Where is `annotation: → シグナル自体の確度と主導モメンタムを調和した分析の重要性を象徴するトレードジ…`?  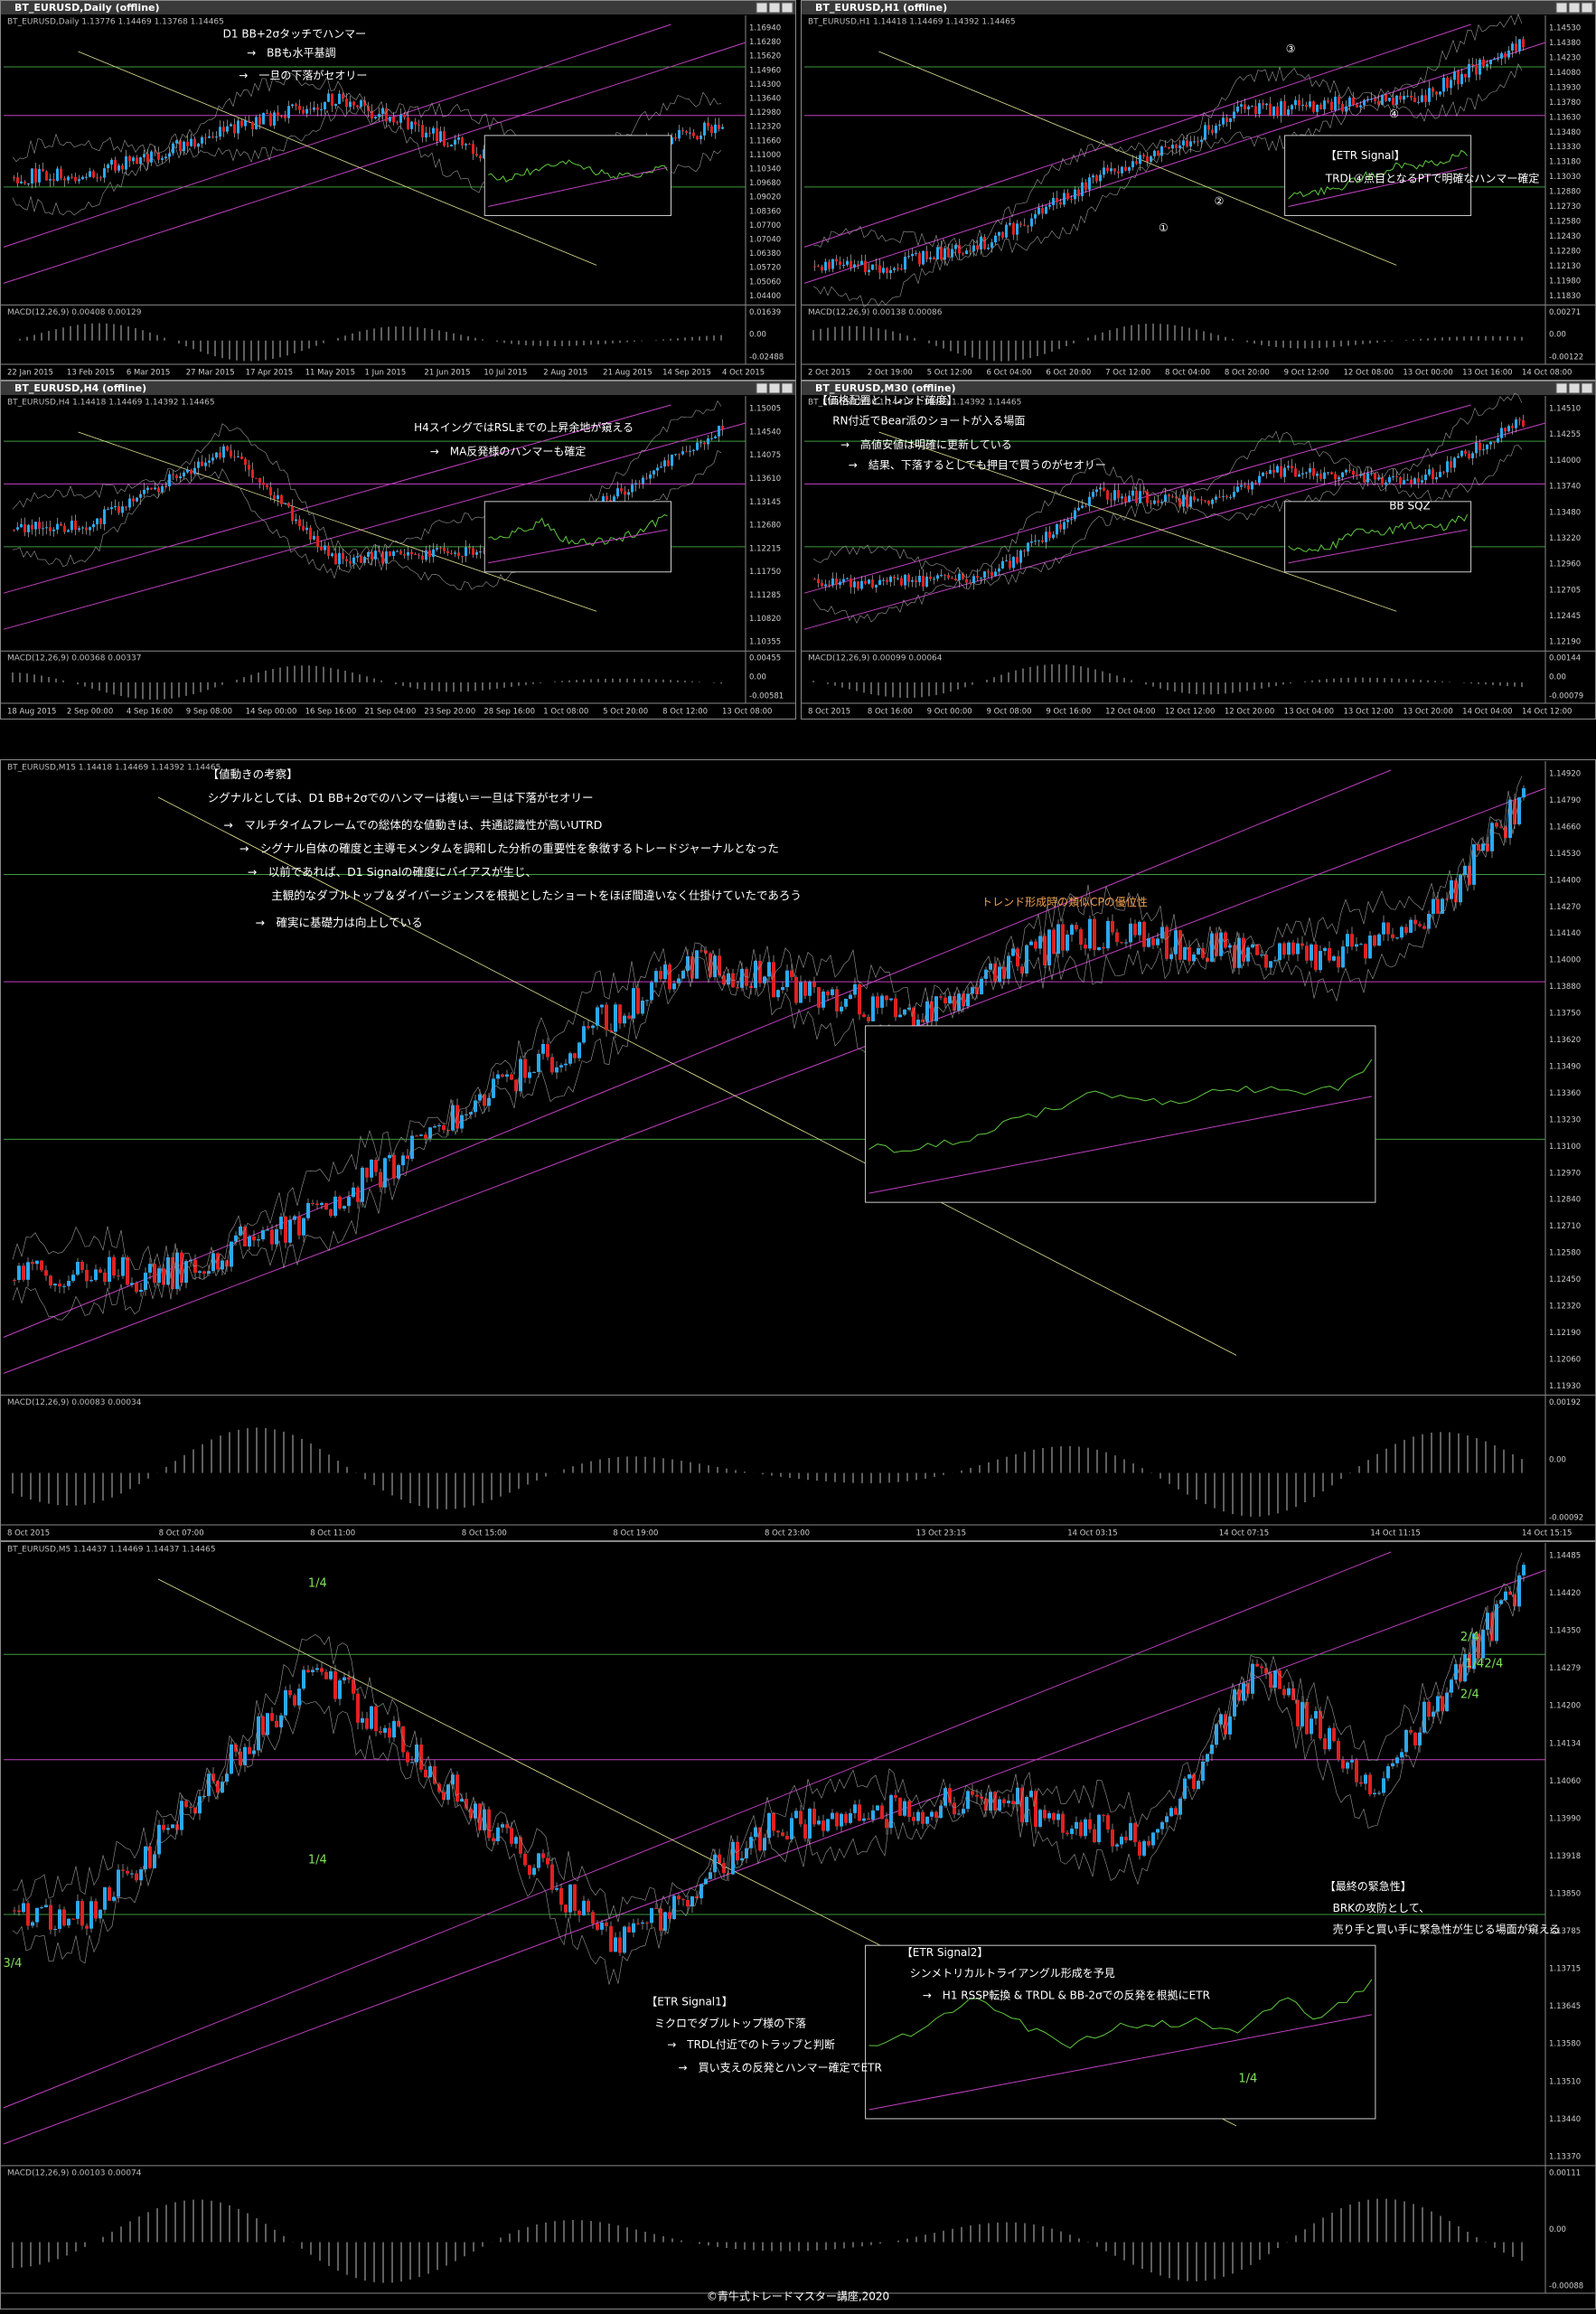
annotation: → シグナル自体の確度と主導モメンタムを調和した分析の重要性を象徴するトレードジ… is located at coordinates (509, 849).